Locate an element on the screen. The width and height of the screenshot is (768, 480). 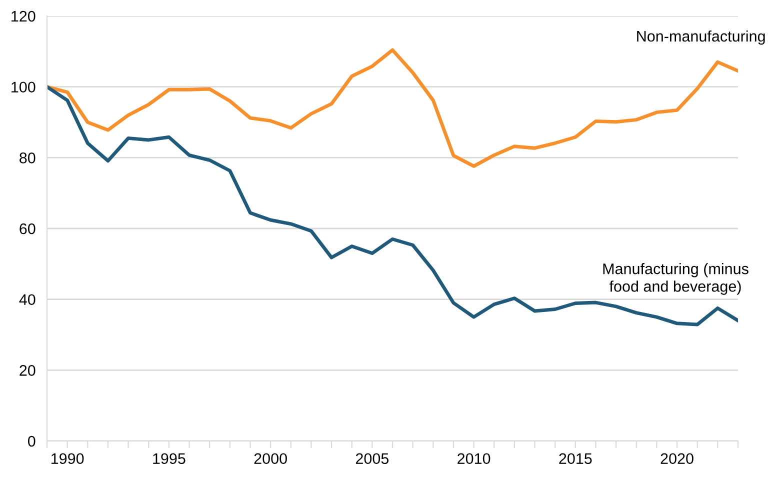
series-label: Non-manufacturing is located at coordinates (701, 37).